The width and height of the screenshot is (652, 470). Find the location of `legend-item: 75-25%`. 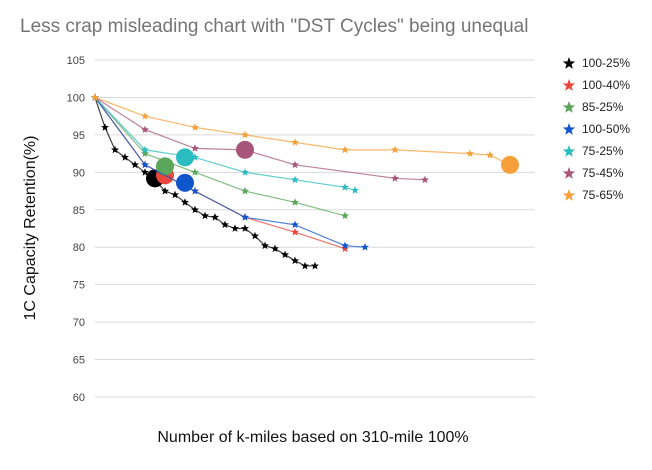

legend-item: 75-25% is located at coordinates (596, 151).